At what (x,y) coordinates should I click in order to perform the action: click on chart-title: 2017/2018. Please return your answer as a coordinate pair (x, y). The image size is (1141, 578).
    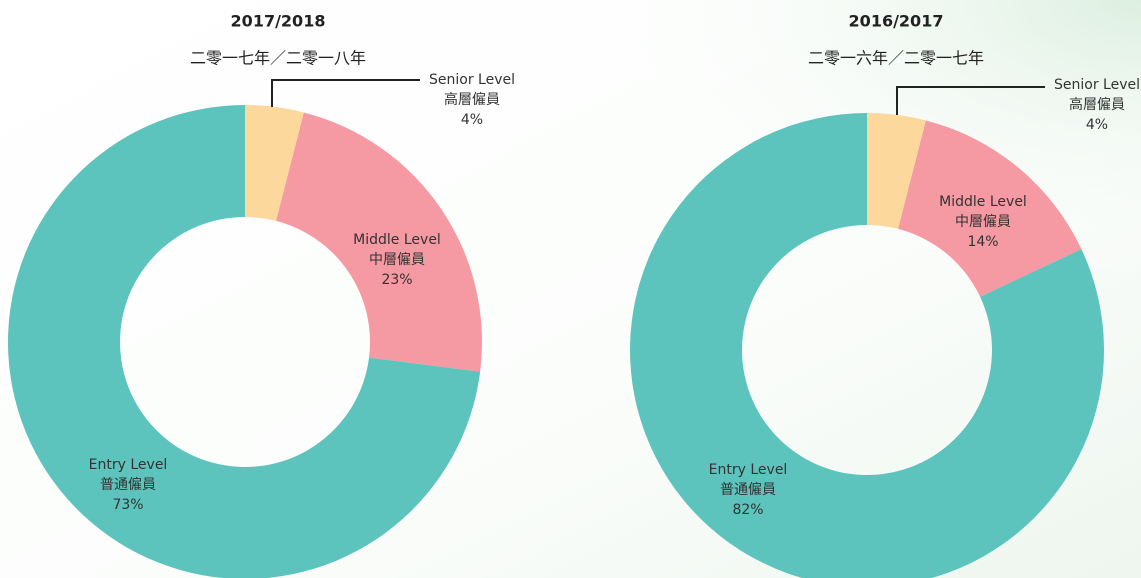
    Looking at the image, I should click on (278, 21).